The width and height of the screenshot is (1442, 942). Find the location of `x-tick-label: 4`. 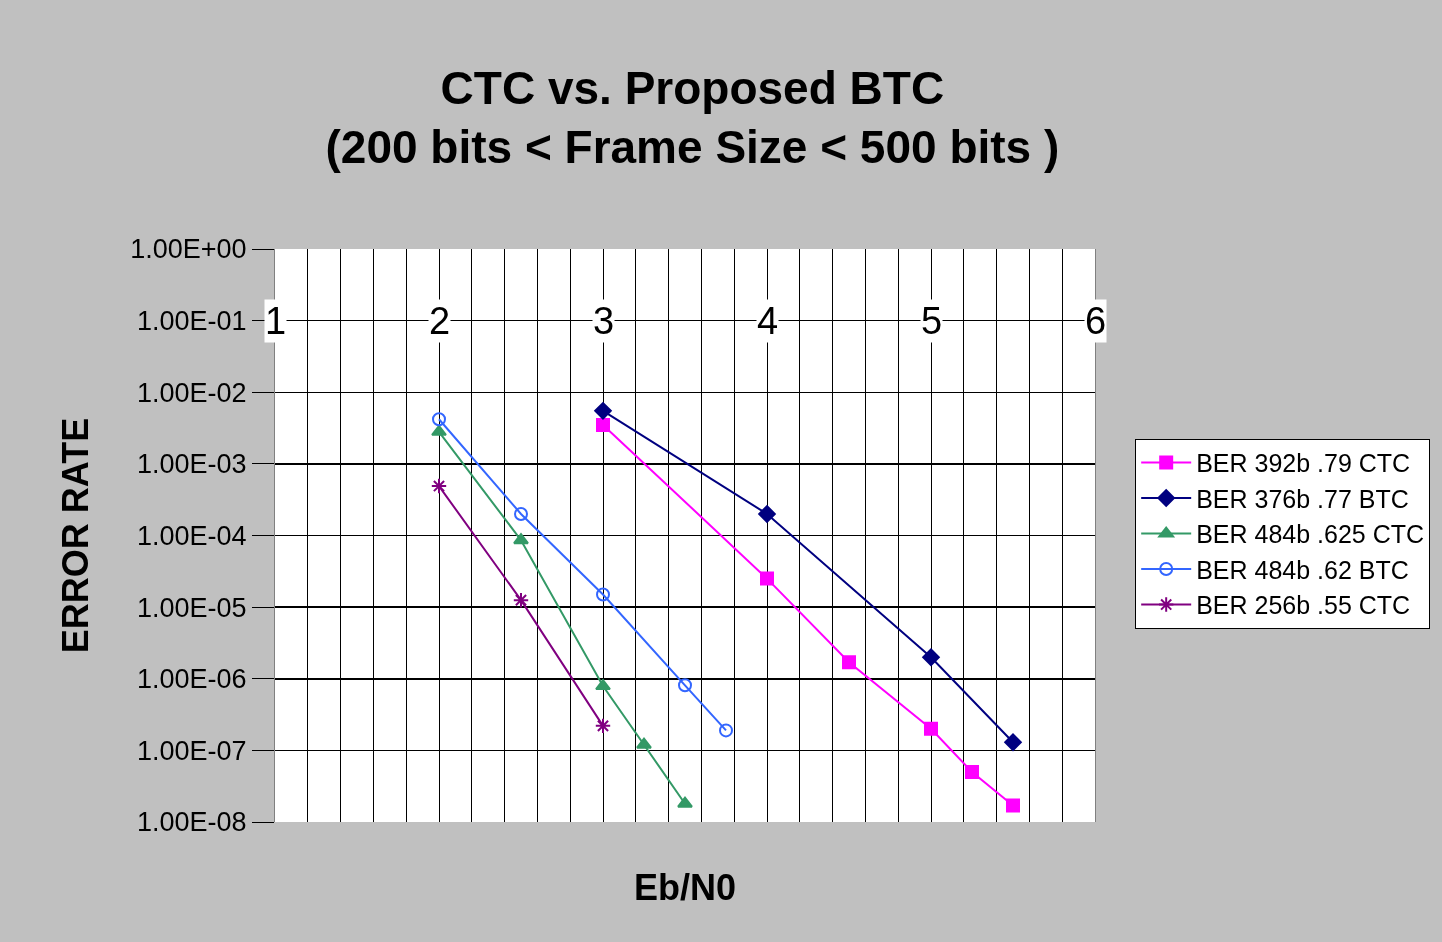

x-tick-label: 4 is located at coordinates (768, 321).